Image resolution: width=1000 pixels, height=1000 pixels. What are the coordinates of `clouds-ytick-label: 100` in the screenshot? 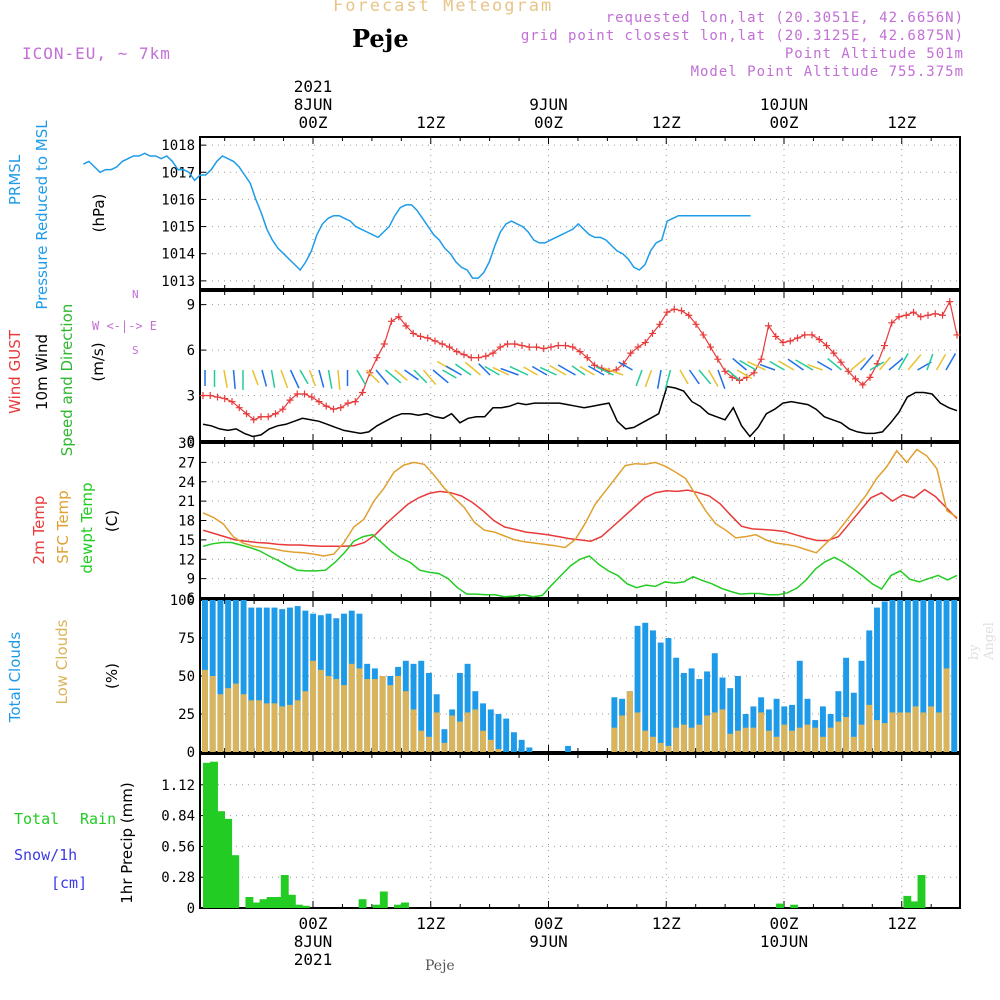 It's located at (182, 601).